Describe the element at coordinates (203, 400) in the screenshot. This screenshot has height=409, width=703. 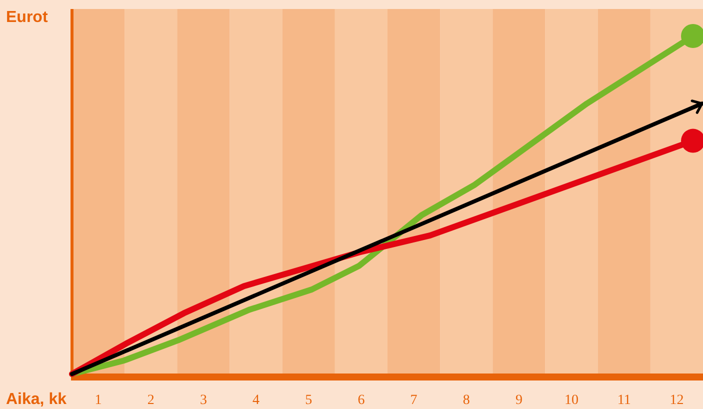
I see `x-tick-label: 3` at that location.